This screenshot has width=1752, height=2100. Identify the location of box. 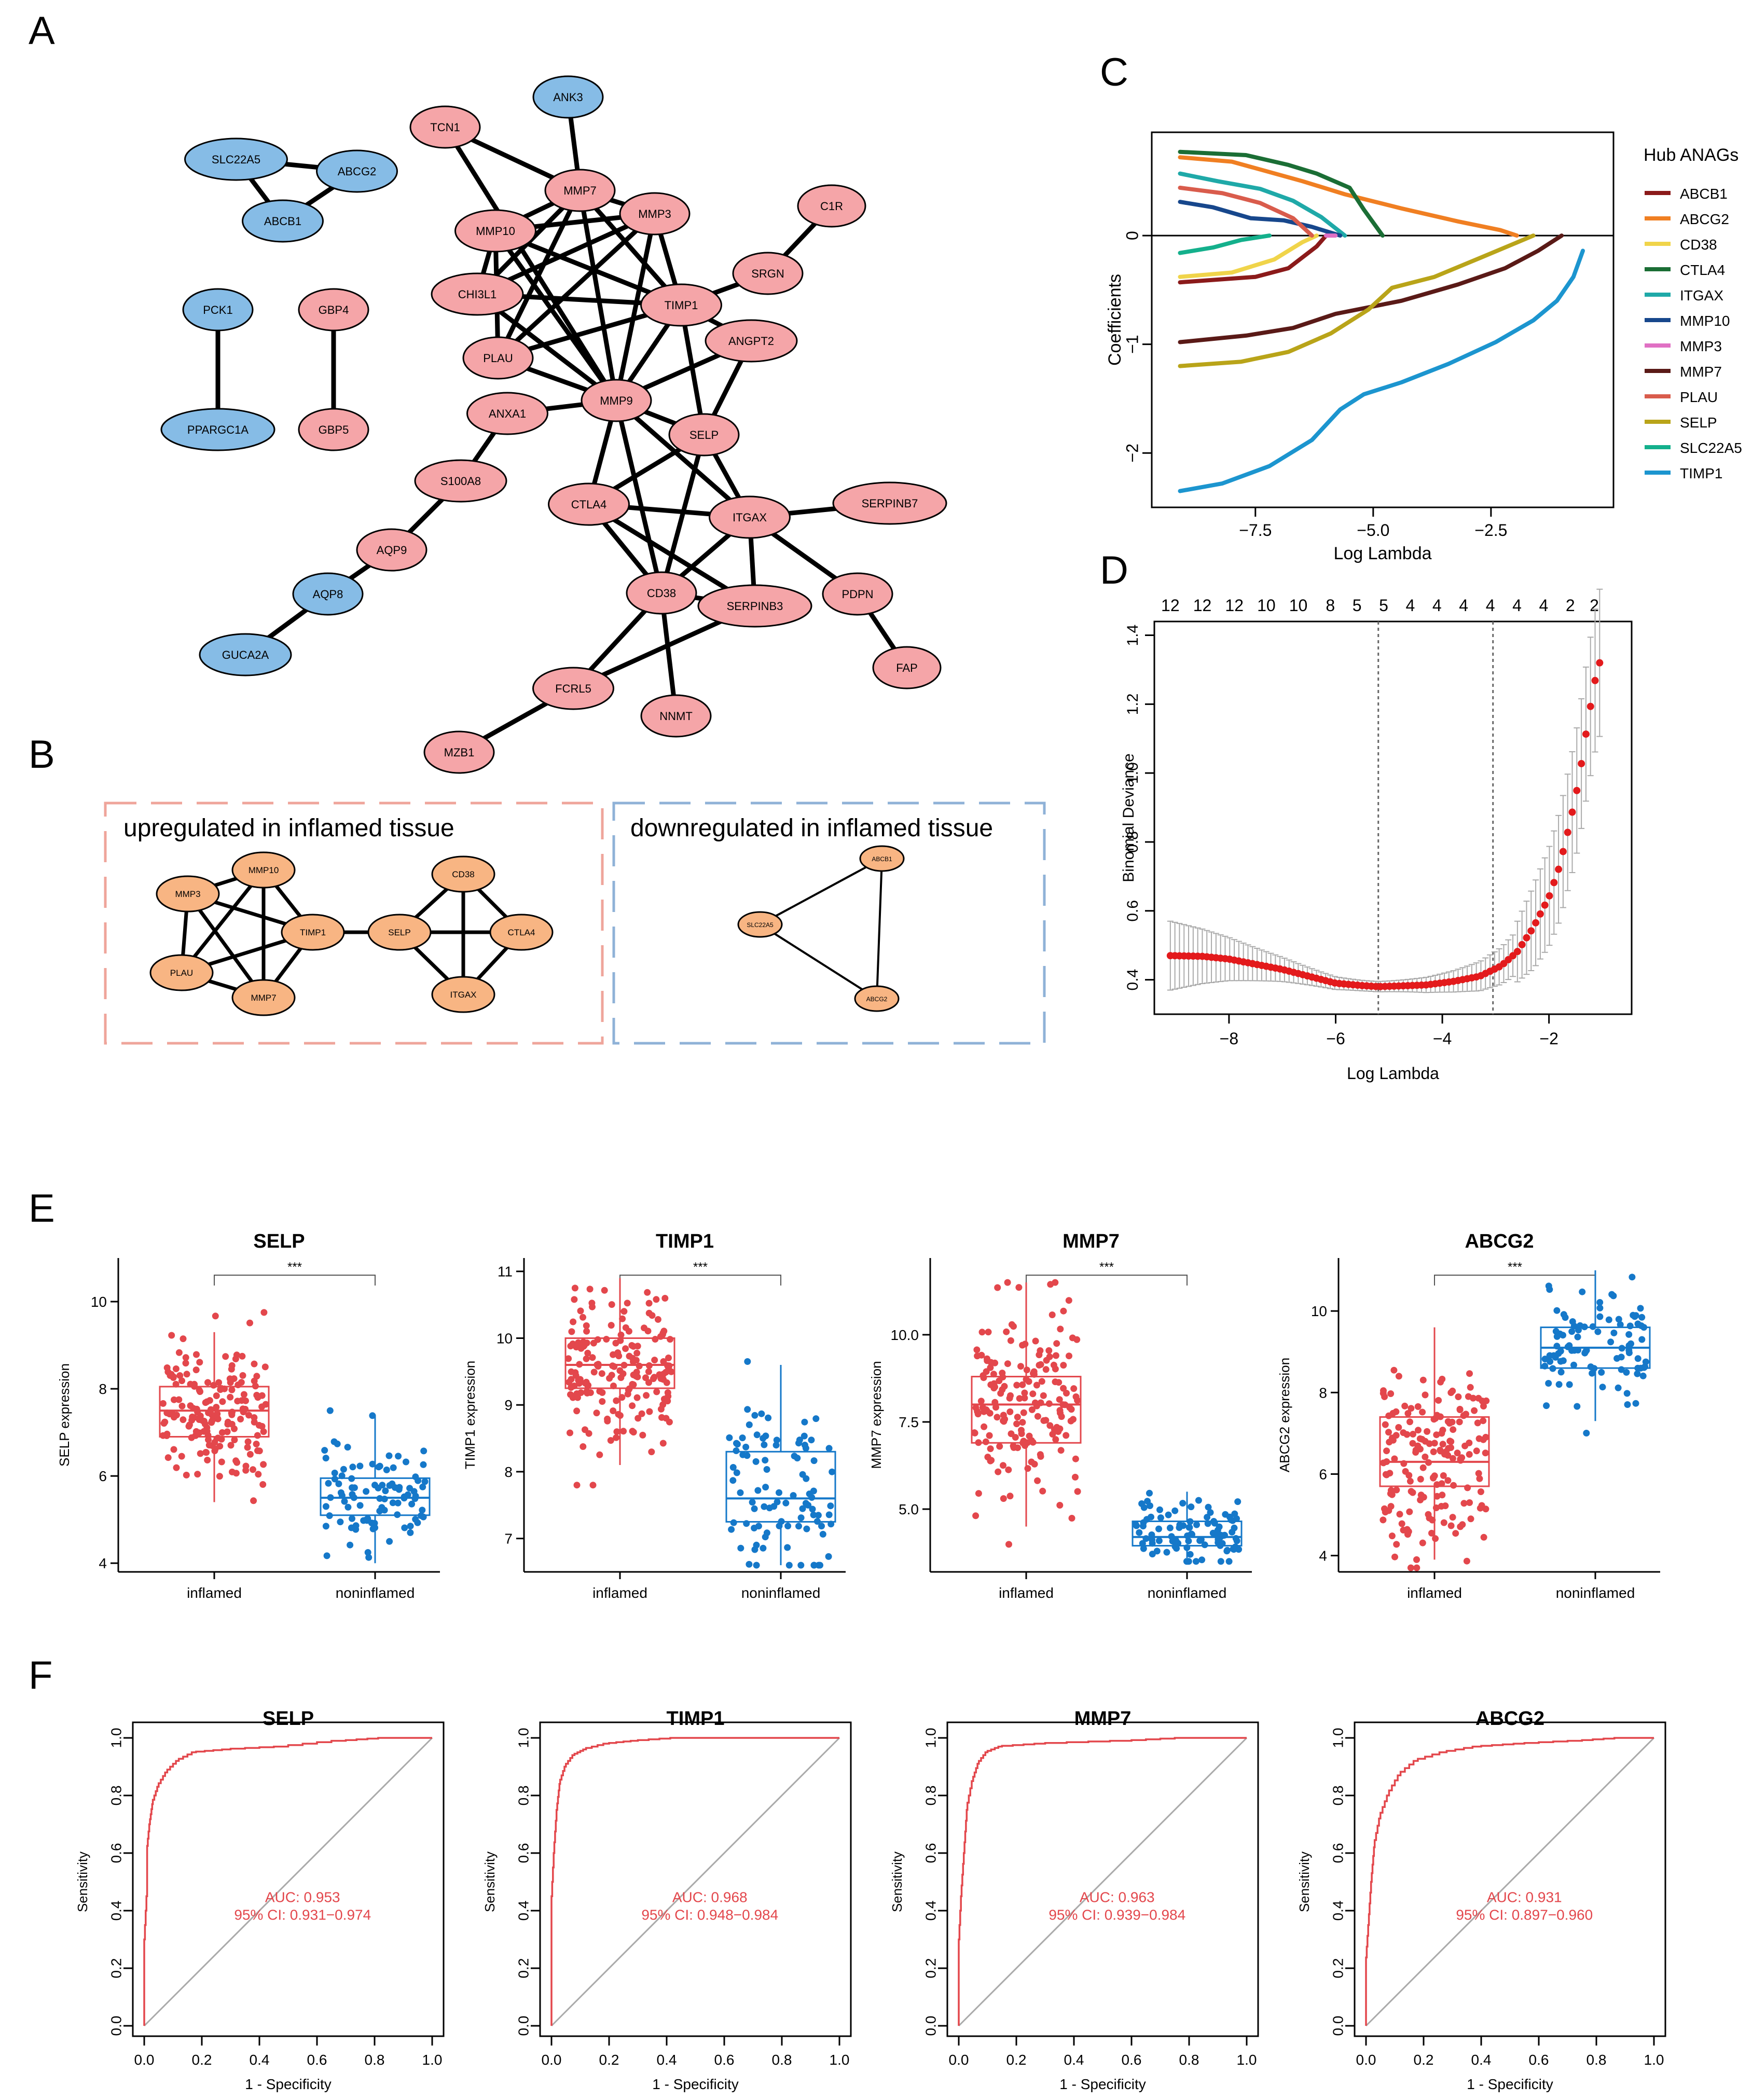
(780, 1486).